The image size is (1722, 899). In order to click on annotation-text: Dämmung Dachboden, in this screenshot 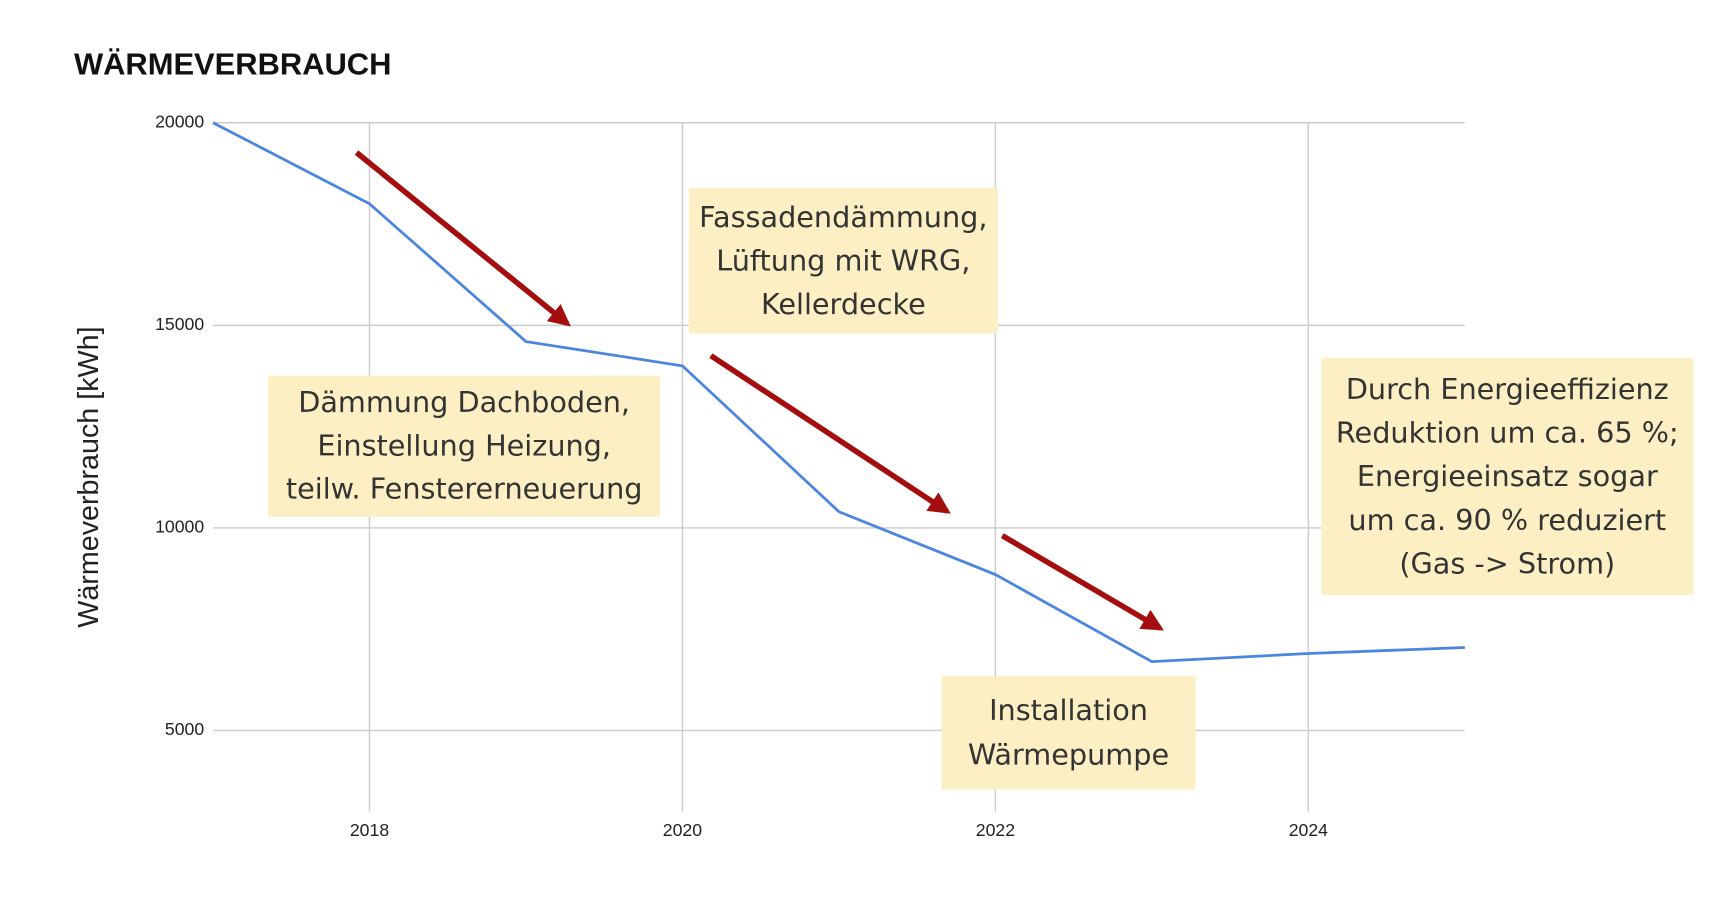, I will do `click(464, 402)`.